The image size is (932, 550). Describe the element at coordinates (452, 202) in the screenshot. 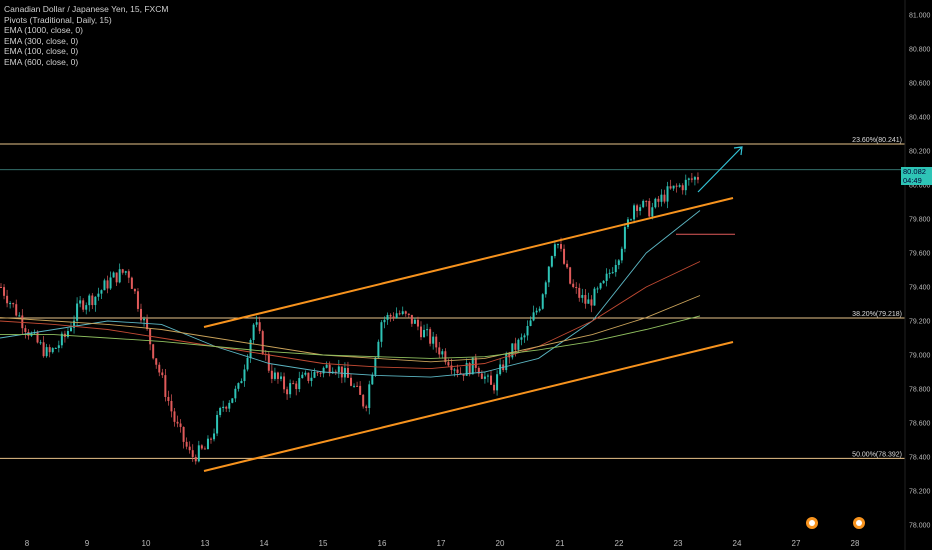

I see `pivot-levels` at that location.